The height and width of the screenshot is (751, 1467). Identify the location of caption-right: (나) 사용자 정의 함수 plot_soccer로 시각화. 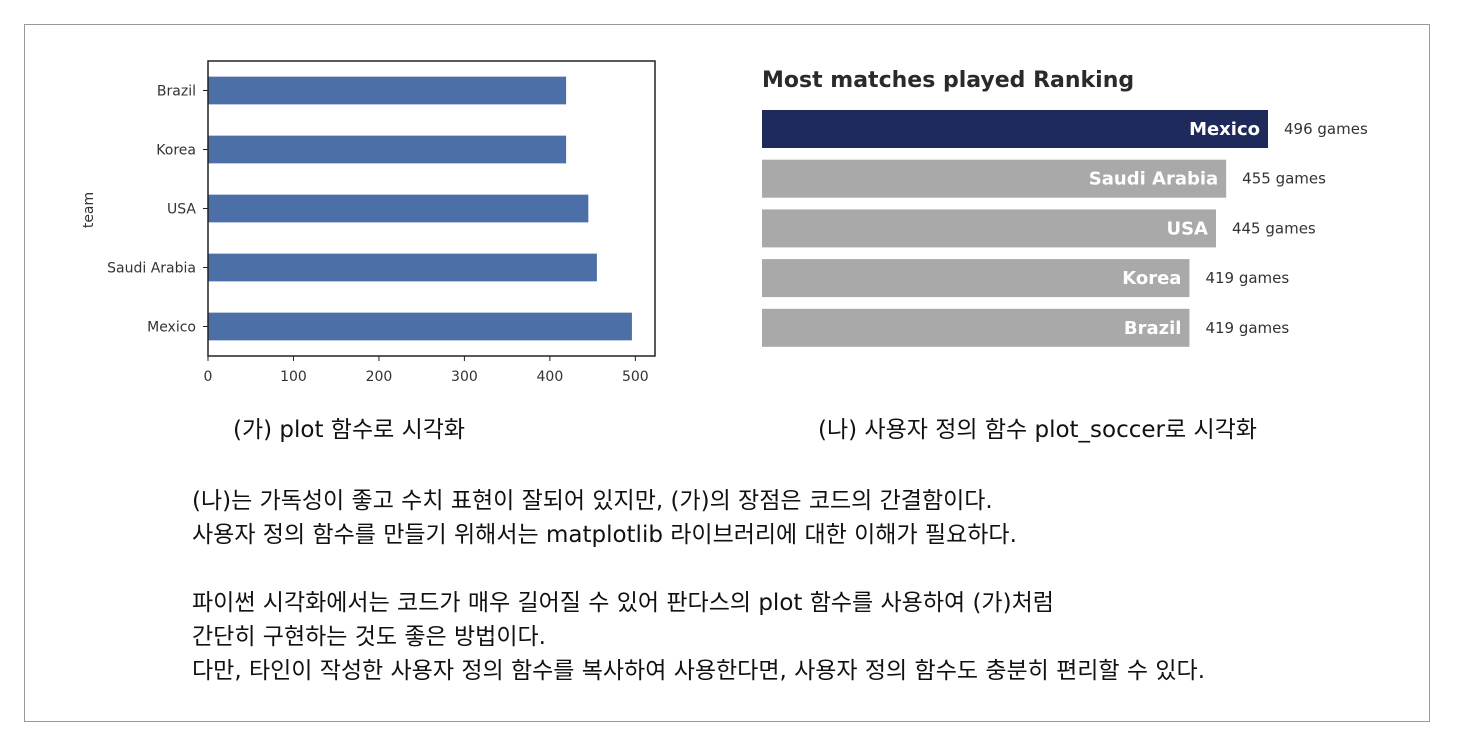
(1037, 430).